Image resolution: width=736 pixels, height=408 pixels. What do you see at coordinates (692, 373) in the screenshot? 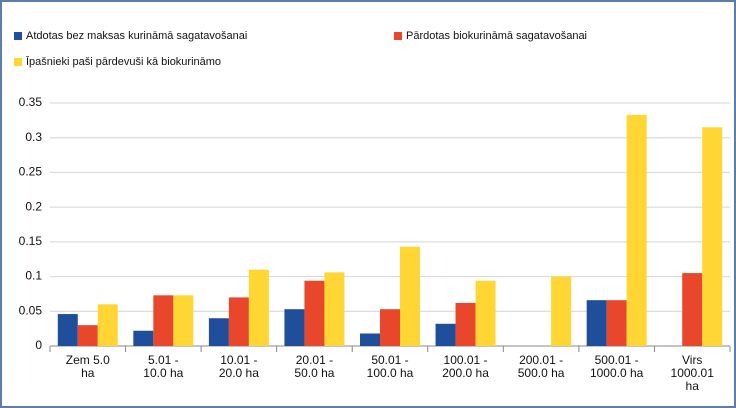
I see `x-tick-label: Virs 1000.01 ha` at bounding box center [692, 373].